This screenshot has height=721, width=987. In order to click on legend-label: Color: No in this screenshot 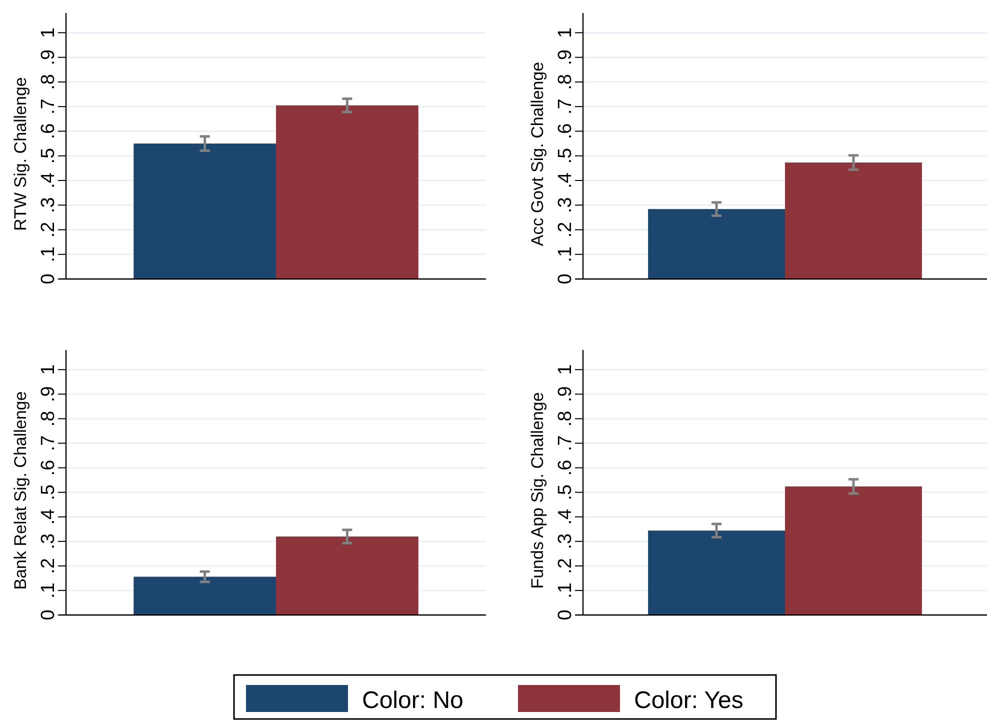, I will do `click(413, 700)`.